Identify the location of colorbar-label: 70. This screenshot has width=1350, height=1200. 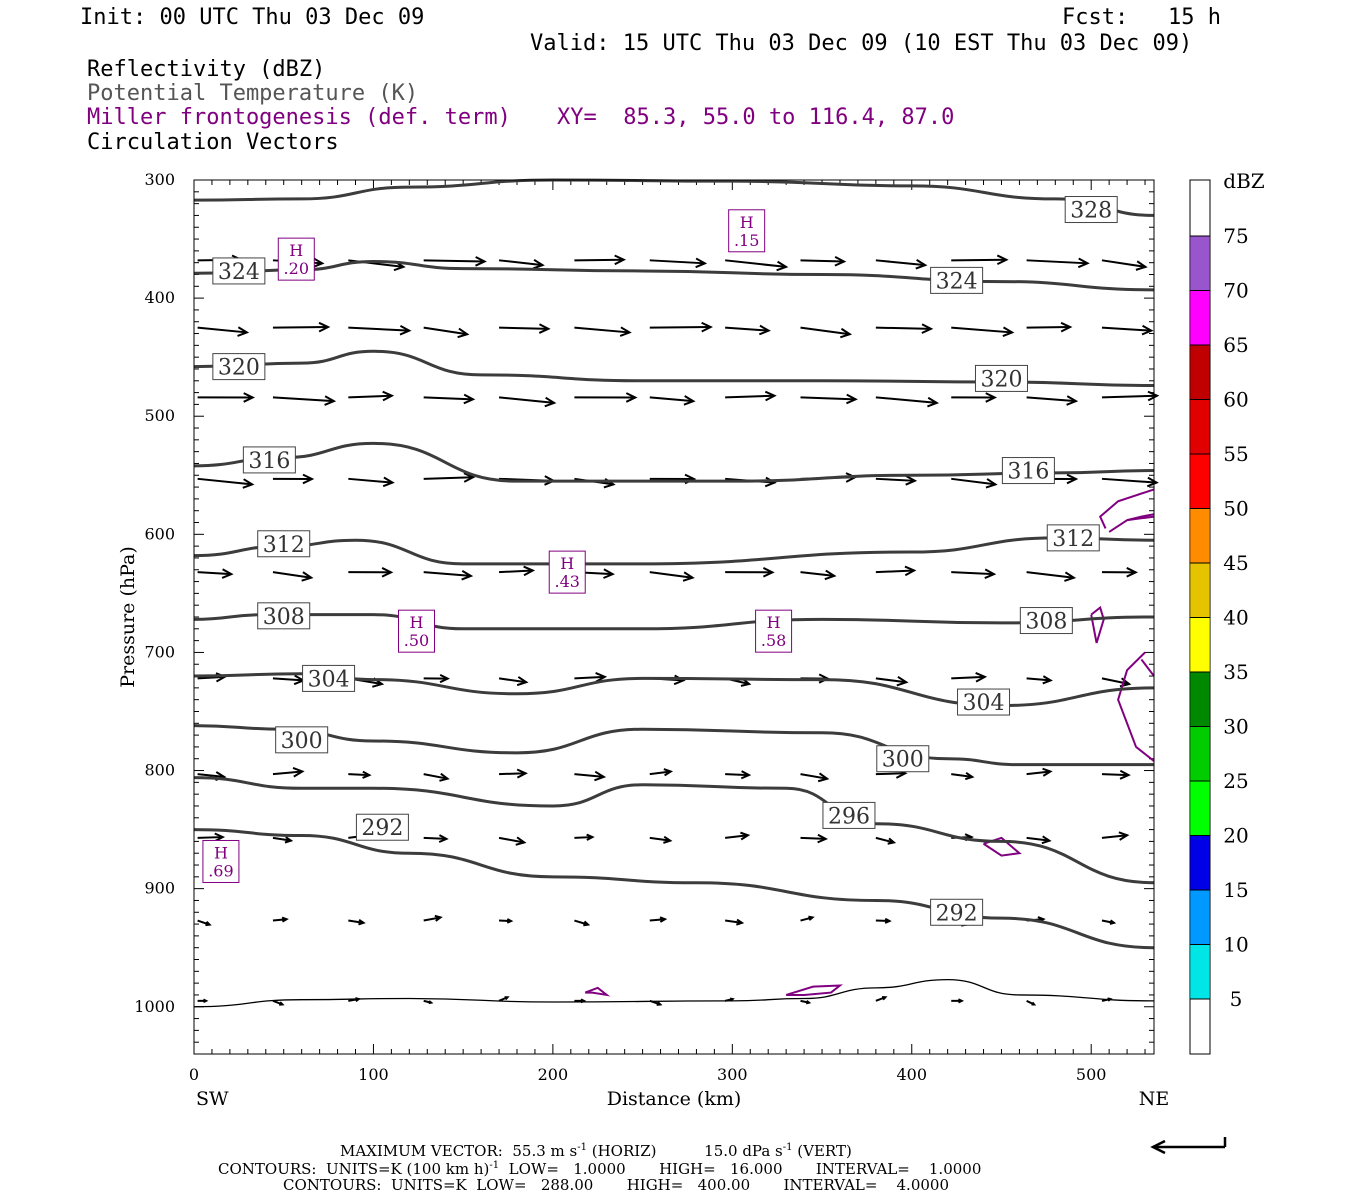
(1235, 291).